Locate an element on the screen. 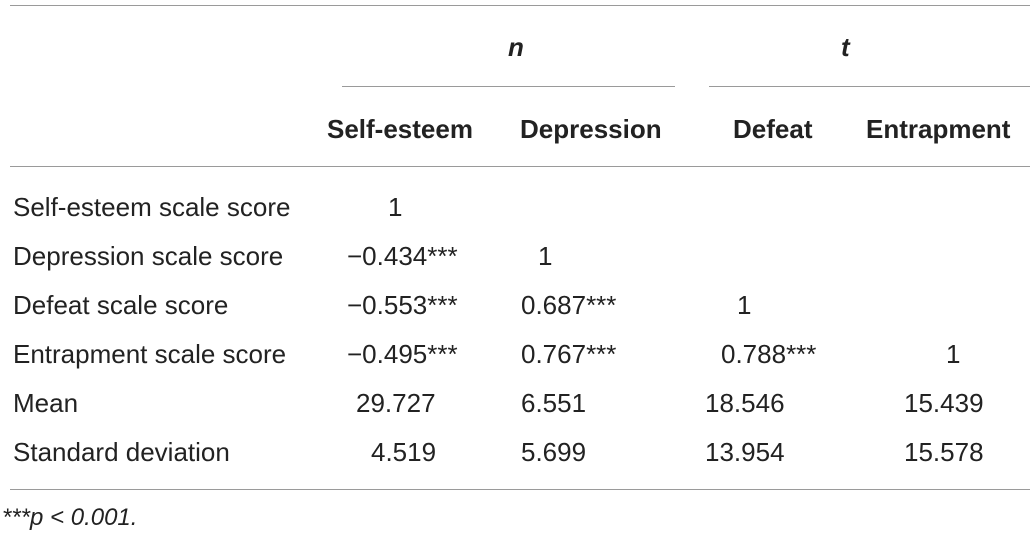 This screenshot has width=1036, height=540. row-label: Depression scale score is located at coordinates (148, 256).